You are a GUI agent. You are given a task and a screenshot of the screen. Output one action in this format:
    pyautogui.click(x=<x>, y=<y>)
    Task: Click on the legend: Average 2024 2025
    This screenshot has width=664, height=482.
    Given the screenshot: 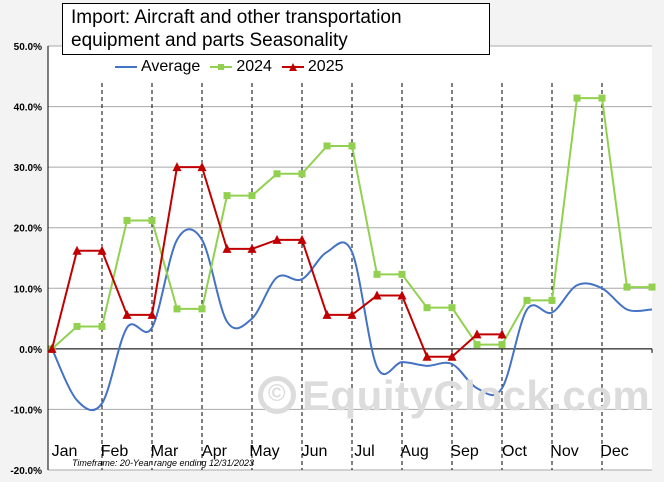 What is the action you would take?
    pyautogui.click(x=229, y=67)
    